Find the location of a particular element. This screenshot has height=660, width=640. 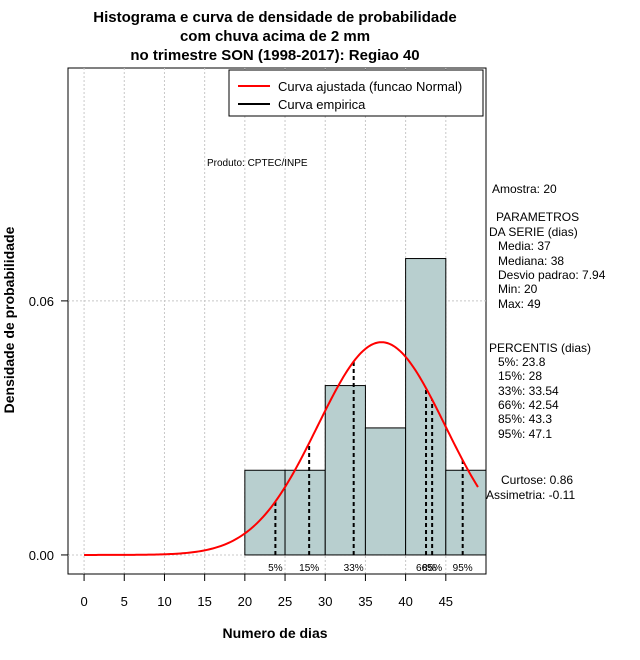

stat-median: Mediana: 38 is located at coordinates (531, 261).